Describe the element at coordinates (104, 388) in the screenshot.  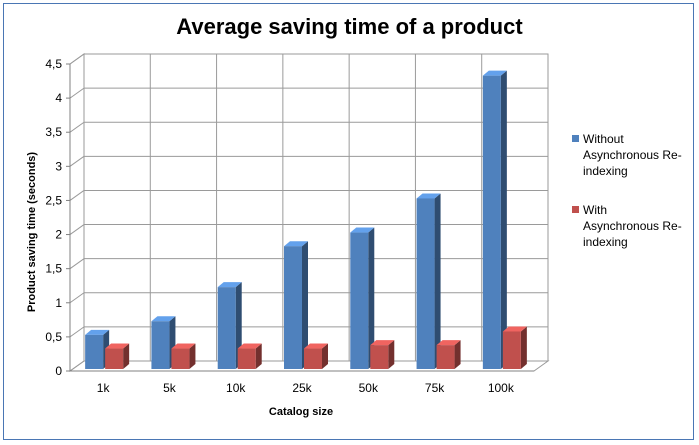
I see `x-tick-label: 1k` at that location.